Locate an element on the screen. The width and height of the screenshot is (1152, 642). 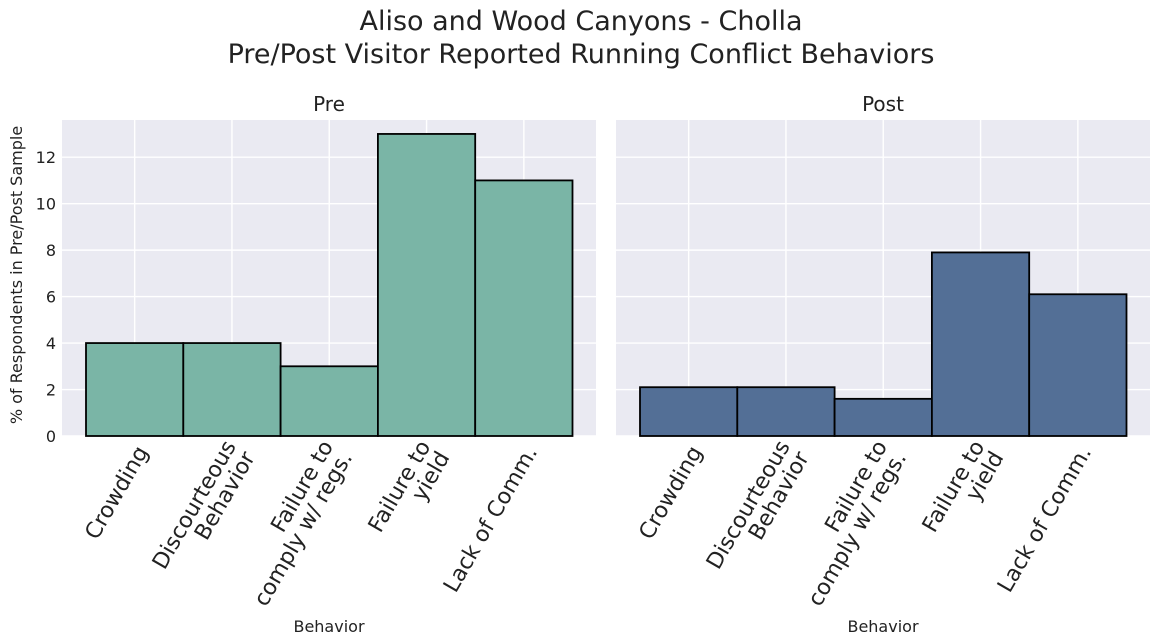
chart-title-line1: Aliso and Wood Canyons - Cholla is located at coordinates (580, 21).